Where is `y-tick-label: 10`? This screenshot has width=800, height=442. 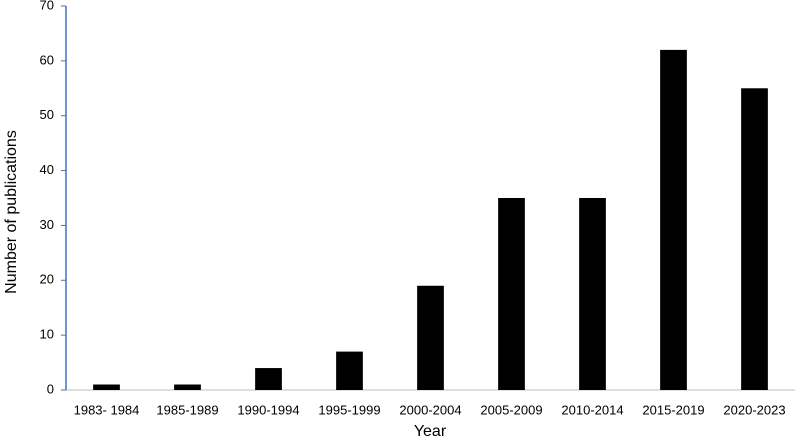
y-tick-label: 10 is located at coordinates (47, 334).